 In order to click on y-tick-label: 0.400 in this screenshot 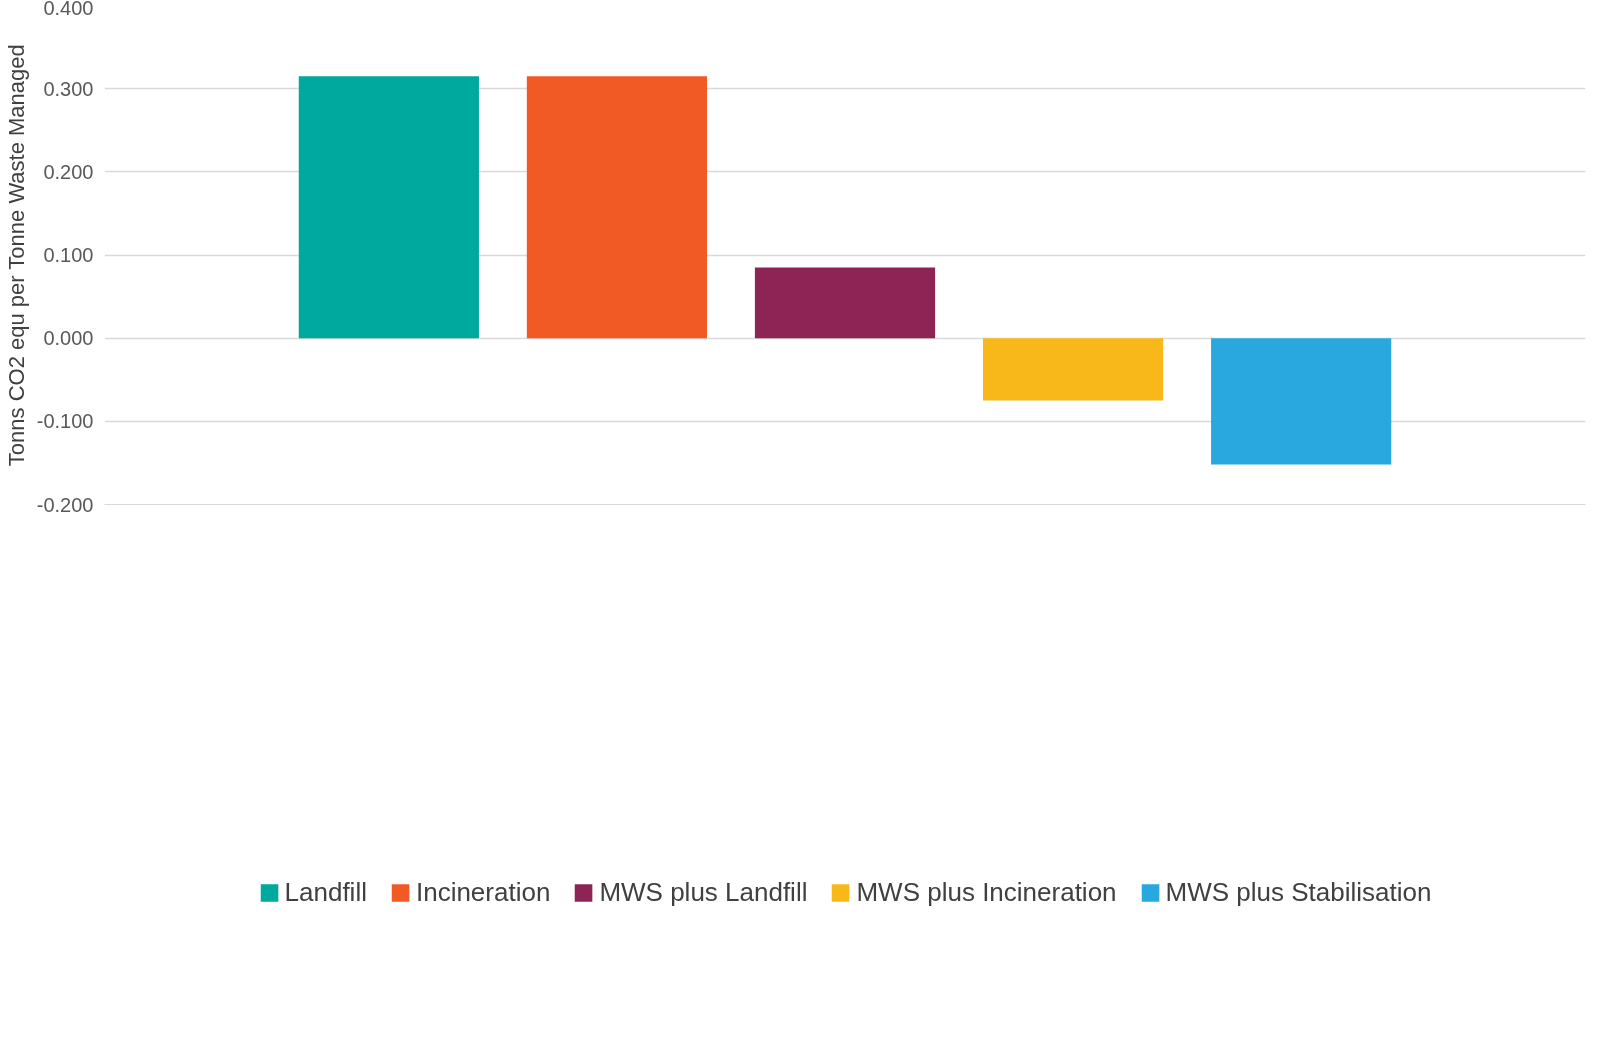, I will do `click(68, 9)`.